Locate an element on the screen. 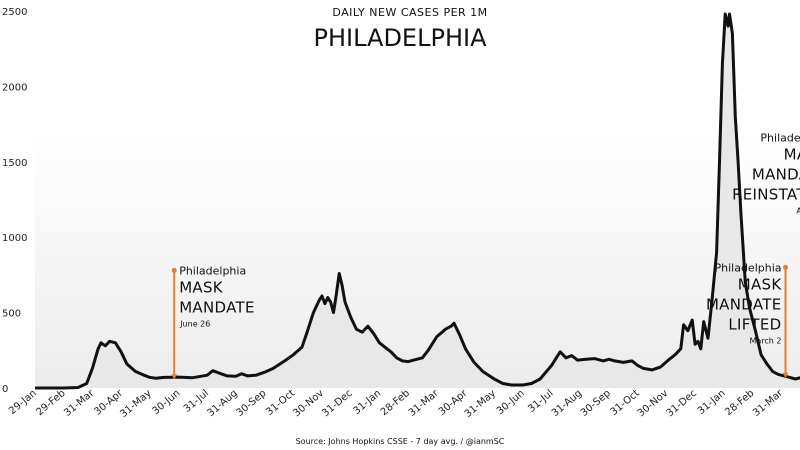  y-tick-label: 500 is located at coordinates (11, 314).